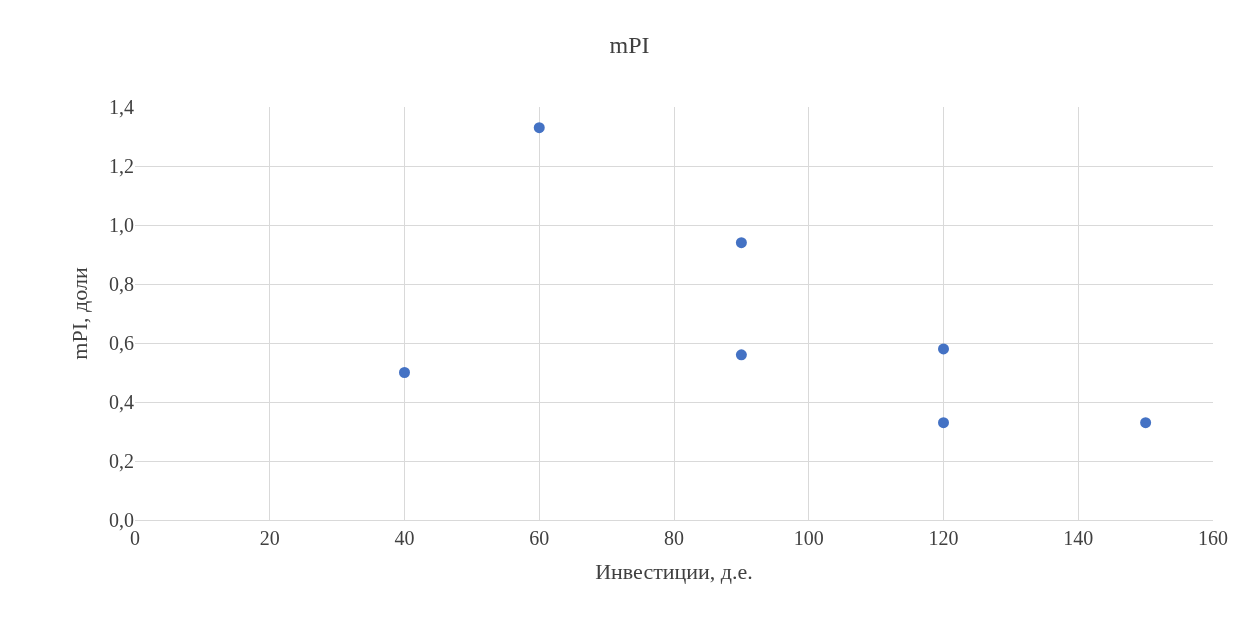 Image resolution: width=1259 pixels, height=637 pixels. Describe the element at coordinates (121, 461) in the screenshot. I see `y-tick-label: 0,2` at that location.